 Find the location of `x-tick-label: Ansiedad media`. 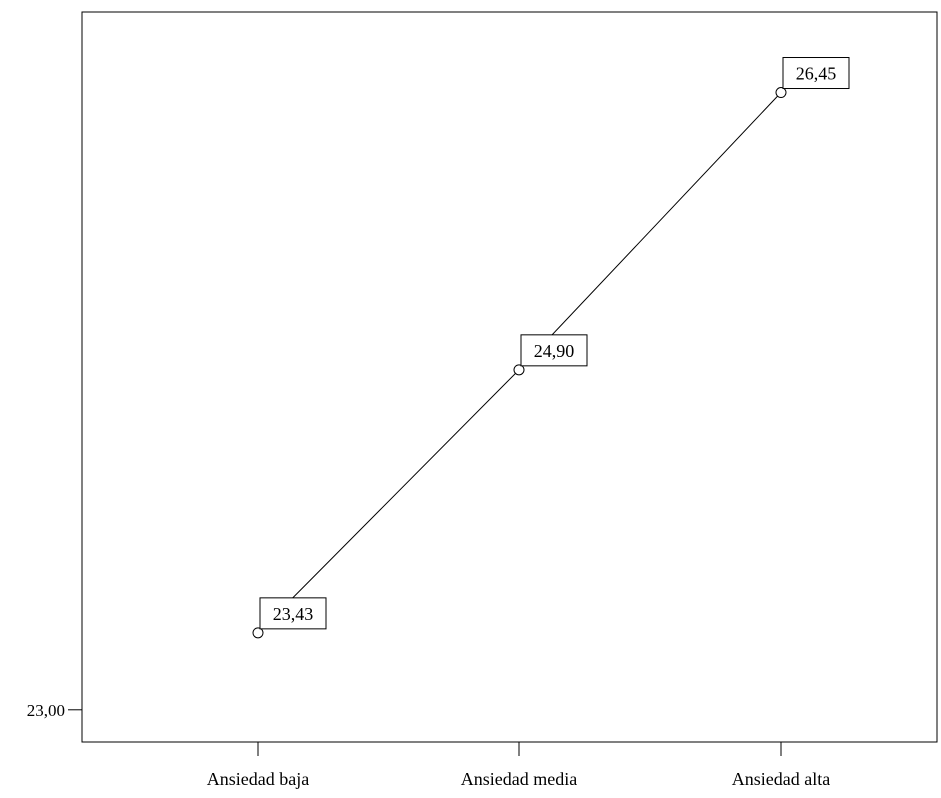

x-tick-label: Ansiedad media is located at coordinates (519, 779).